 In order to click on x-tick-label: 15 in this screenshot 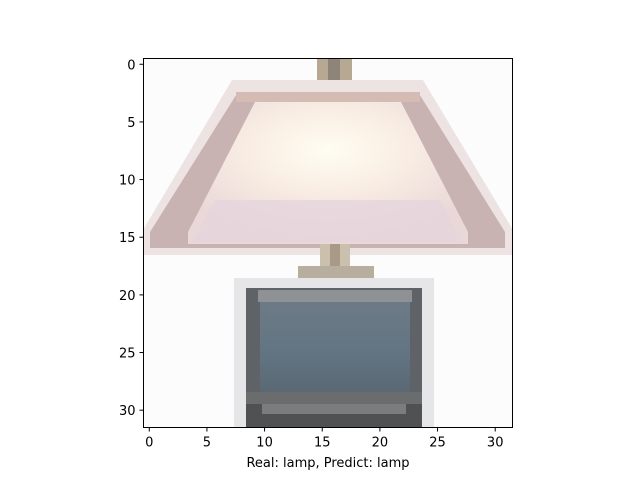, I will do `click(322, 443)`.